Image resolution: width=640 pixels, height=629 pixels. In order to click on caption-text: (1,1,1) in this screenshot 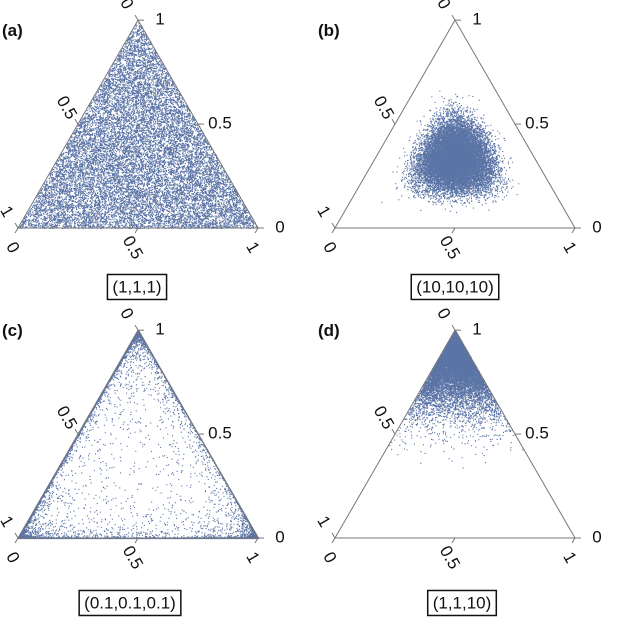, I will do `click(136, 286)`.